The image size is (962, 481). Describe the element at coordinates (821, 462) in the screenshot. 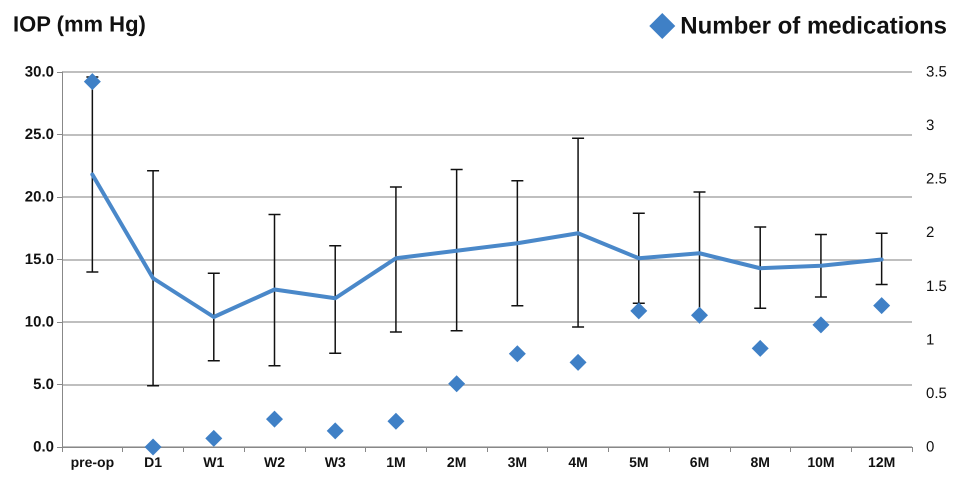

I see `x-tick-label: 10M` at that location.